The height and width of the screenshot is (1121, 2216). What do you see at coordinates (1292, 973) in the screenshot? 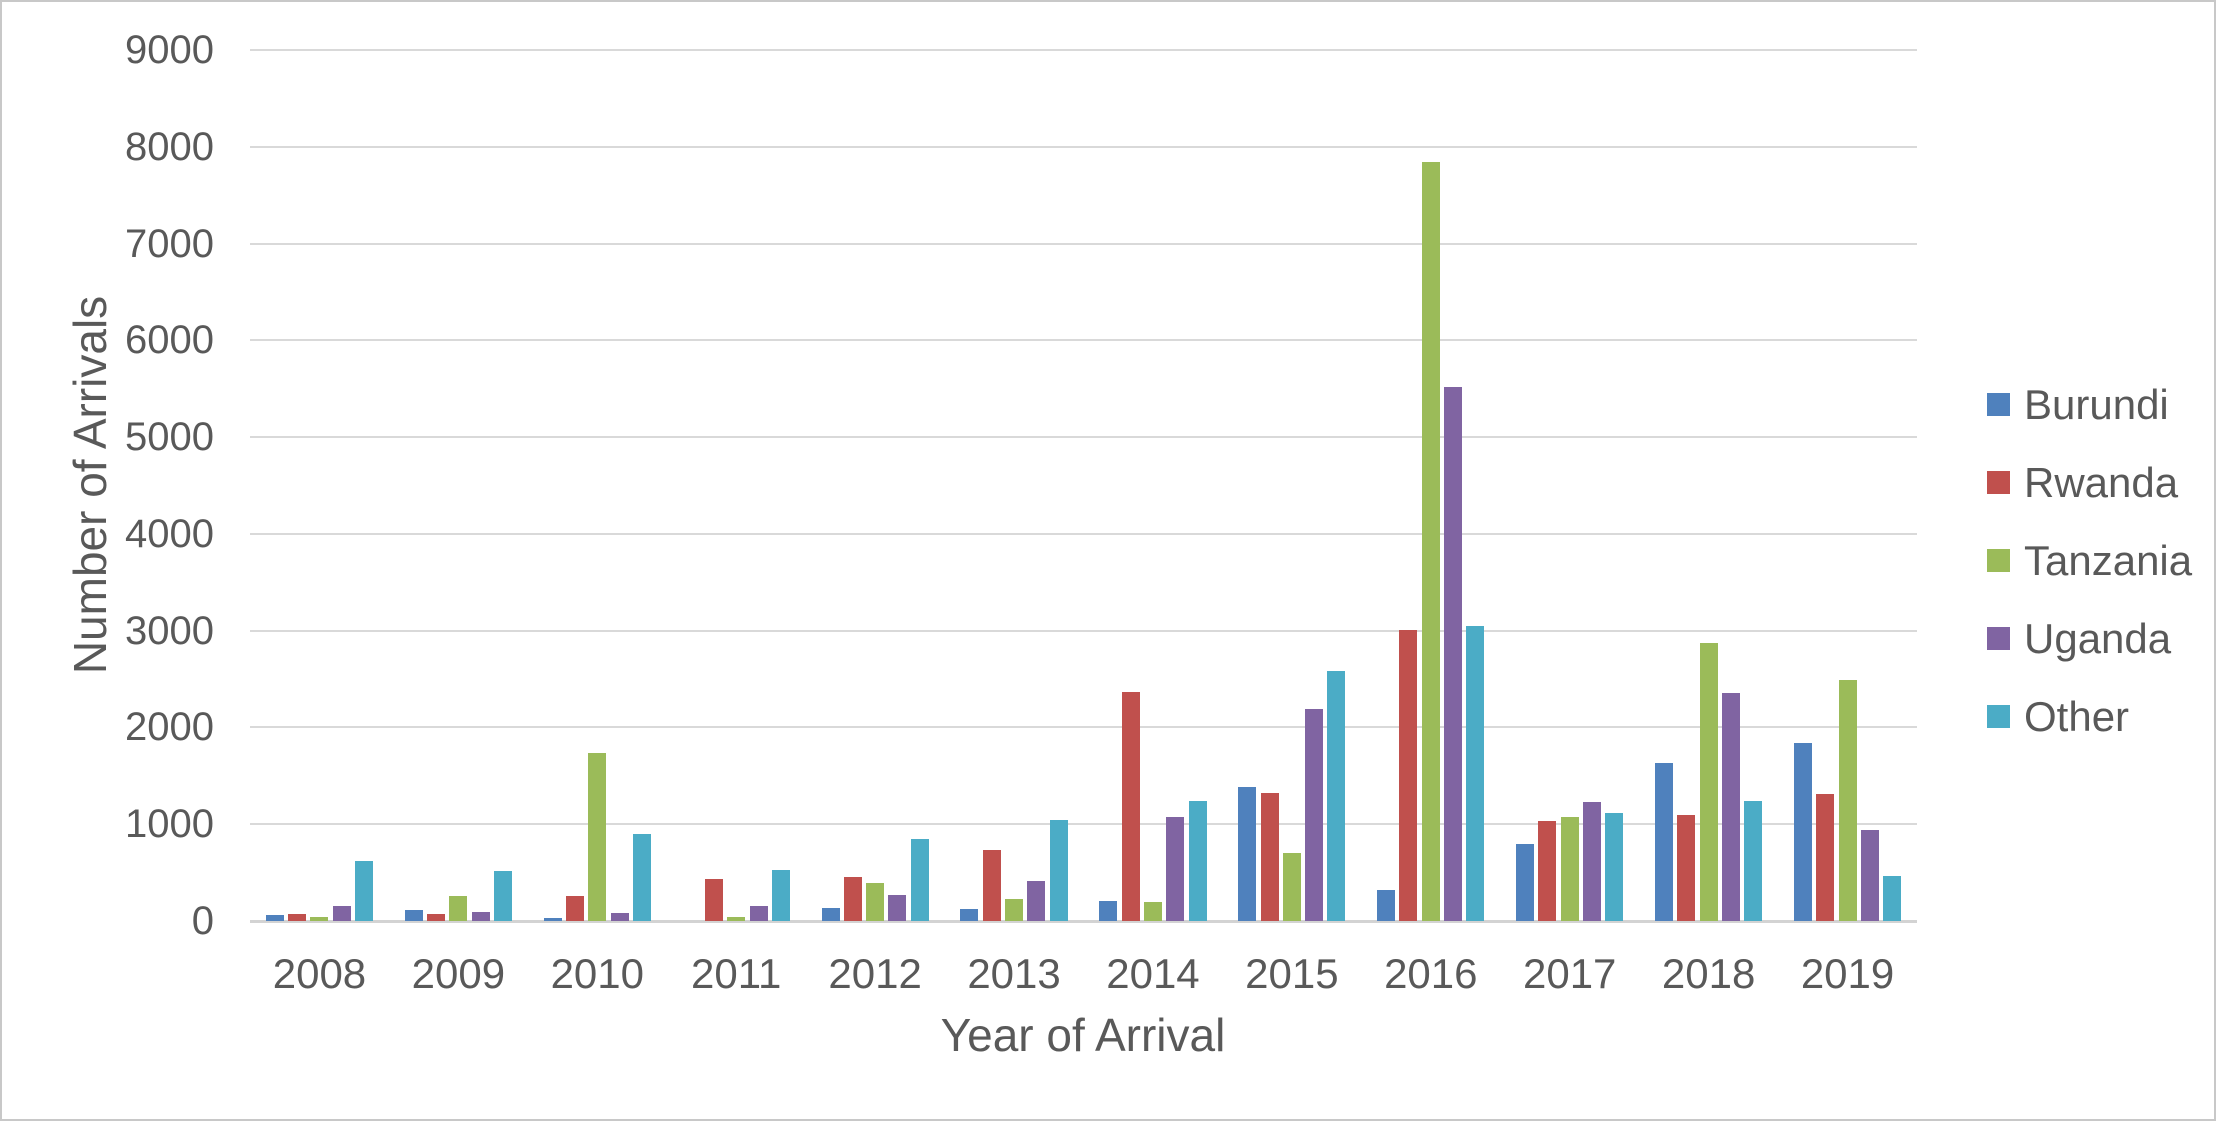
I see `x-tick-label-2015: 2015` at bounding box center [1292, 973].